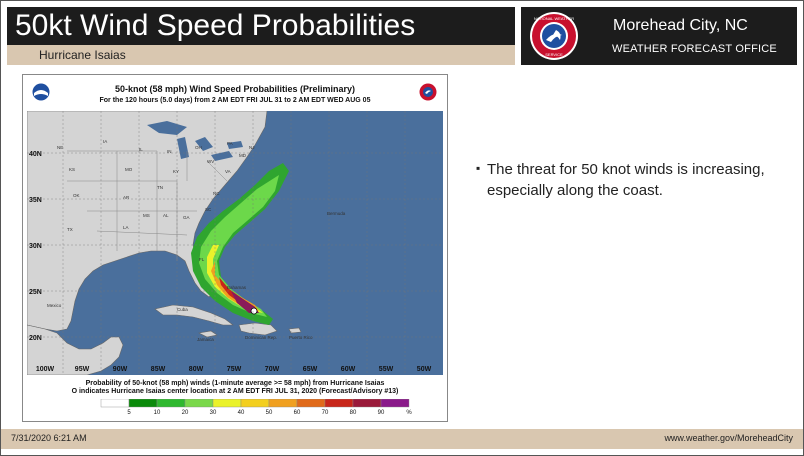 The image size is (804, 456). I want to click on place-label: Cuba, so click(182, 309).